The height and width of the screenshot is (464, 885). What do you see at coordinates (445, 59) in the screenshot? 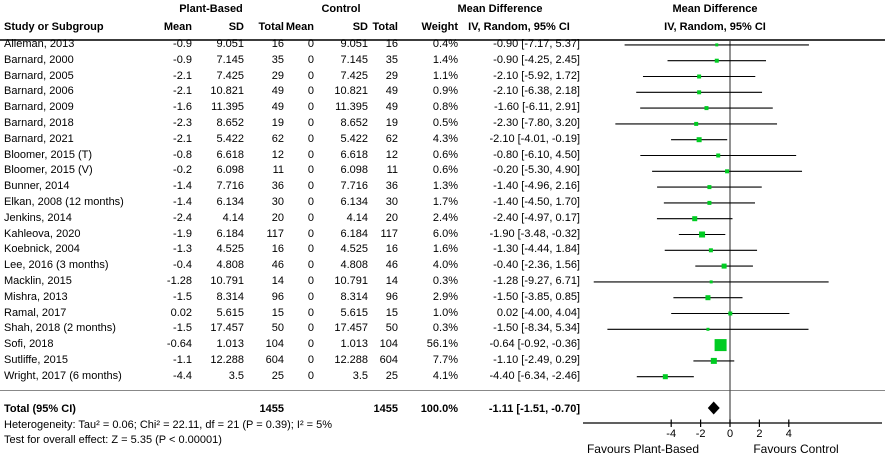
I see `weight-cell: 1.4%` at bounding box center [445, 59].